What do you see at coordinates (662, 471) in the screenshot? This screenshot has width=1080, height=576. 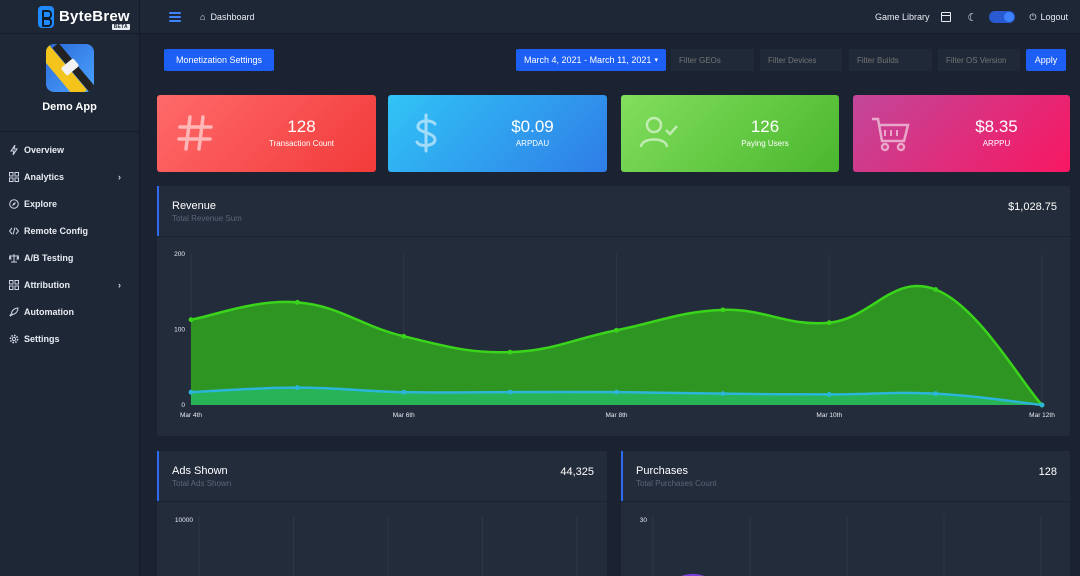 I see `panel-title: Purchases` at bounding box center [662, 471].